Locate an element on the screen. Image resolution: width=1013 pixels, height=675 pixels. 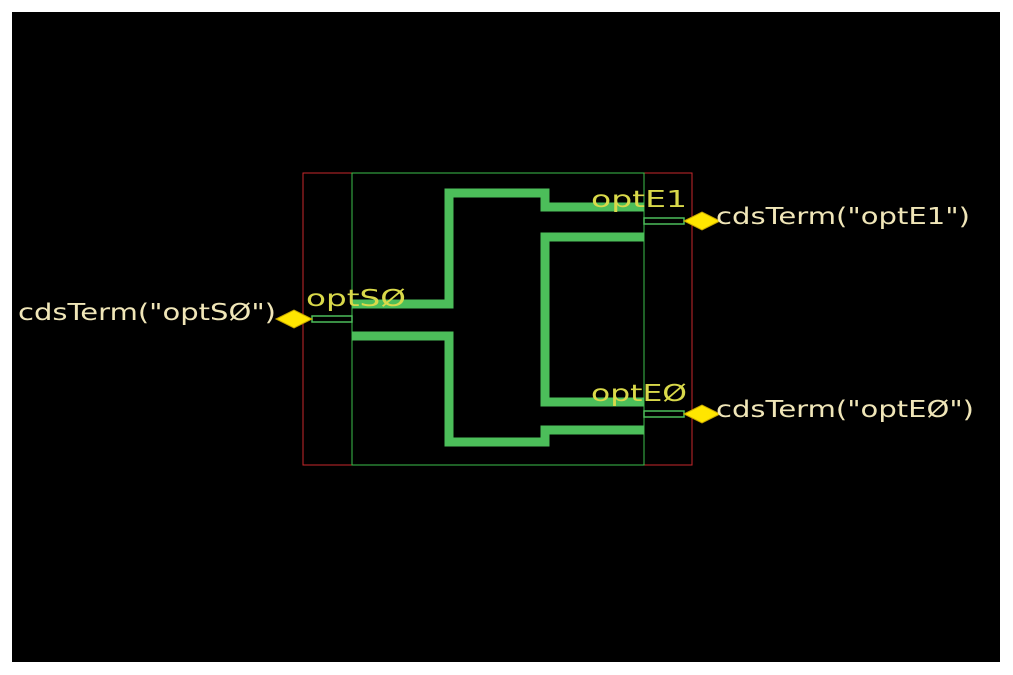
waveguide-routes is located at coordinates (498, 317).